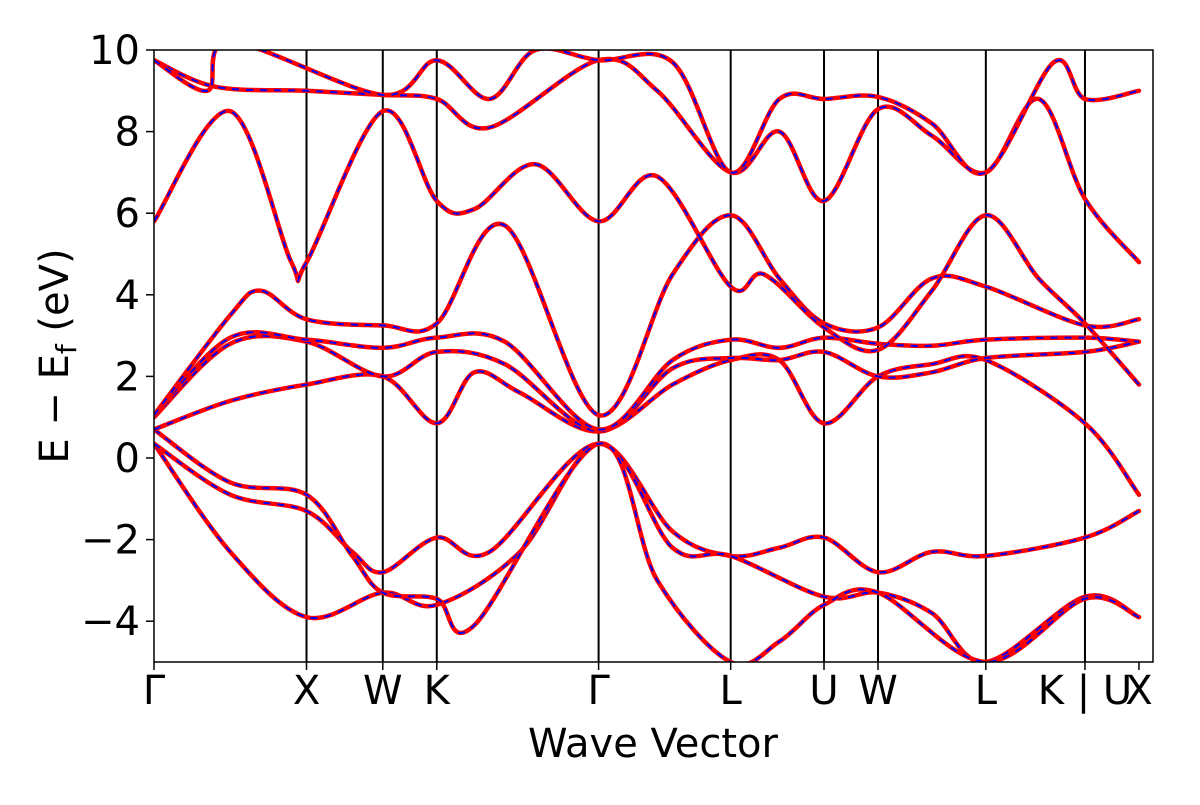  What do you see at coordinates (383, 691) in the screenshot?
I see `x-tick-label-2: W` at bounding box center [383, 691].